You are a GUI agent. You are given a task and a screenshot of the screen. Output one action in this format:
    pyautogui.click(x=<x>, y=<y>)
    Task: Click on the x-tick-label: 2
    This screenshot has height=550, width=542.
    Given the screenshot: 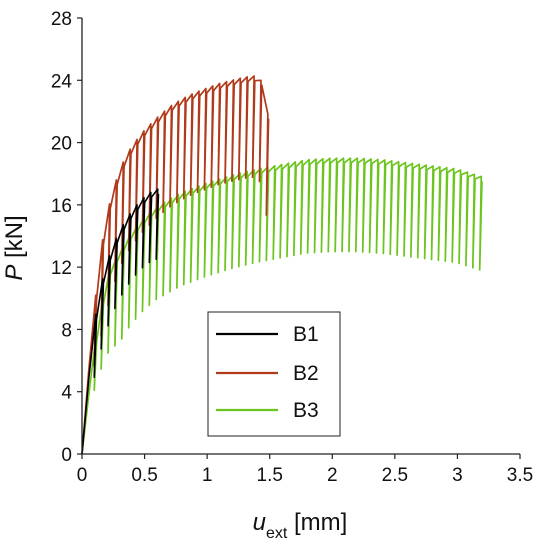 What is the action you would take?
    pyautogui.click(x=332, y=475)
    